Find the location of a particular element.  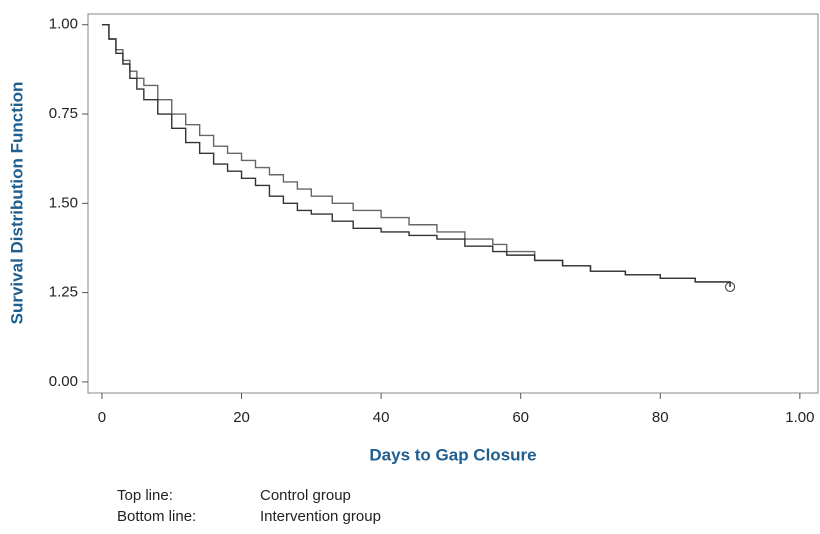

legend-label: Top line: is located at coordinates (145, 495).